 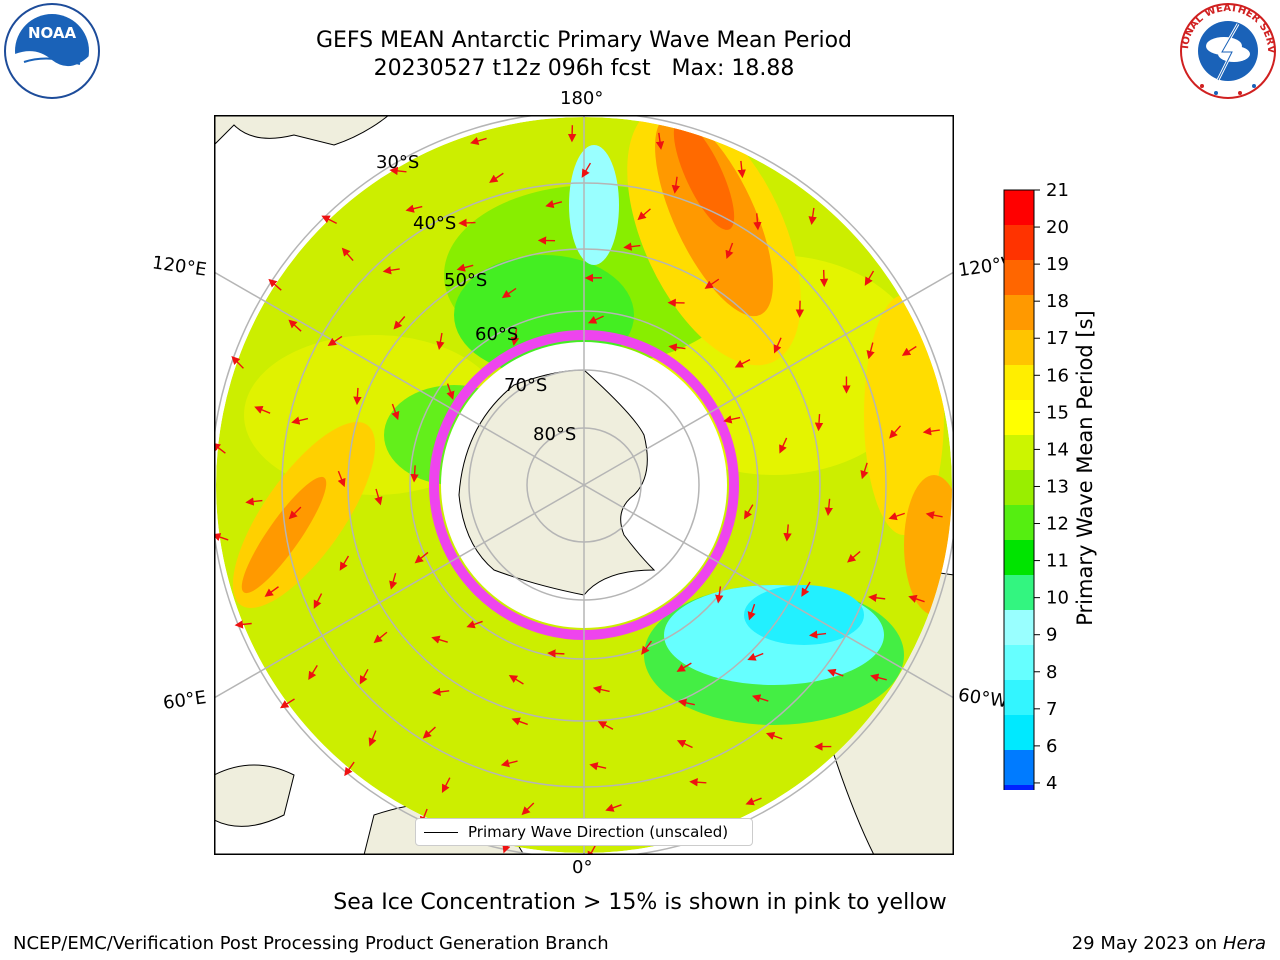 I want to click on legend-label: Primary Wave Direction (unscaled), so click(x=598, y=832).